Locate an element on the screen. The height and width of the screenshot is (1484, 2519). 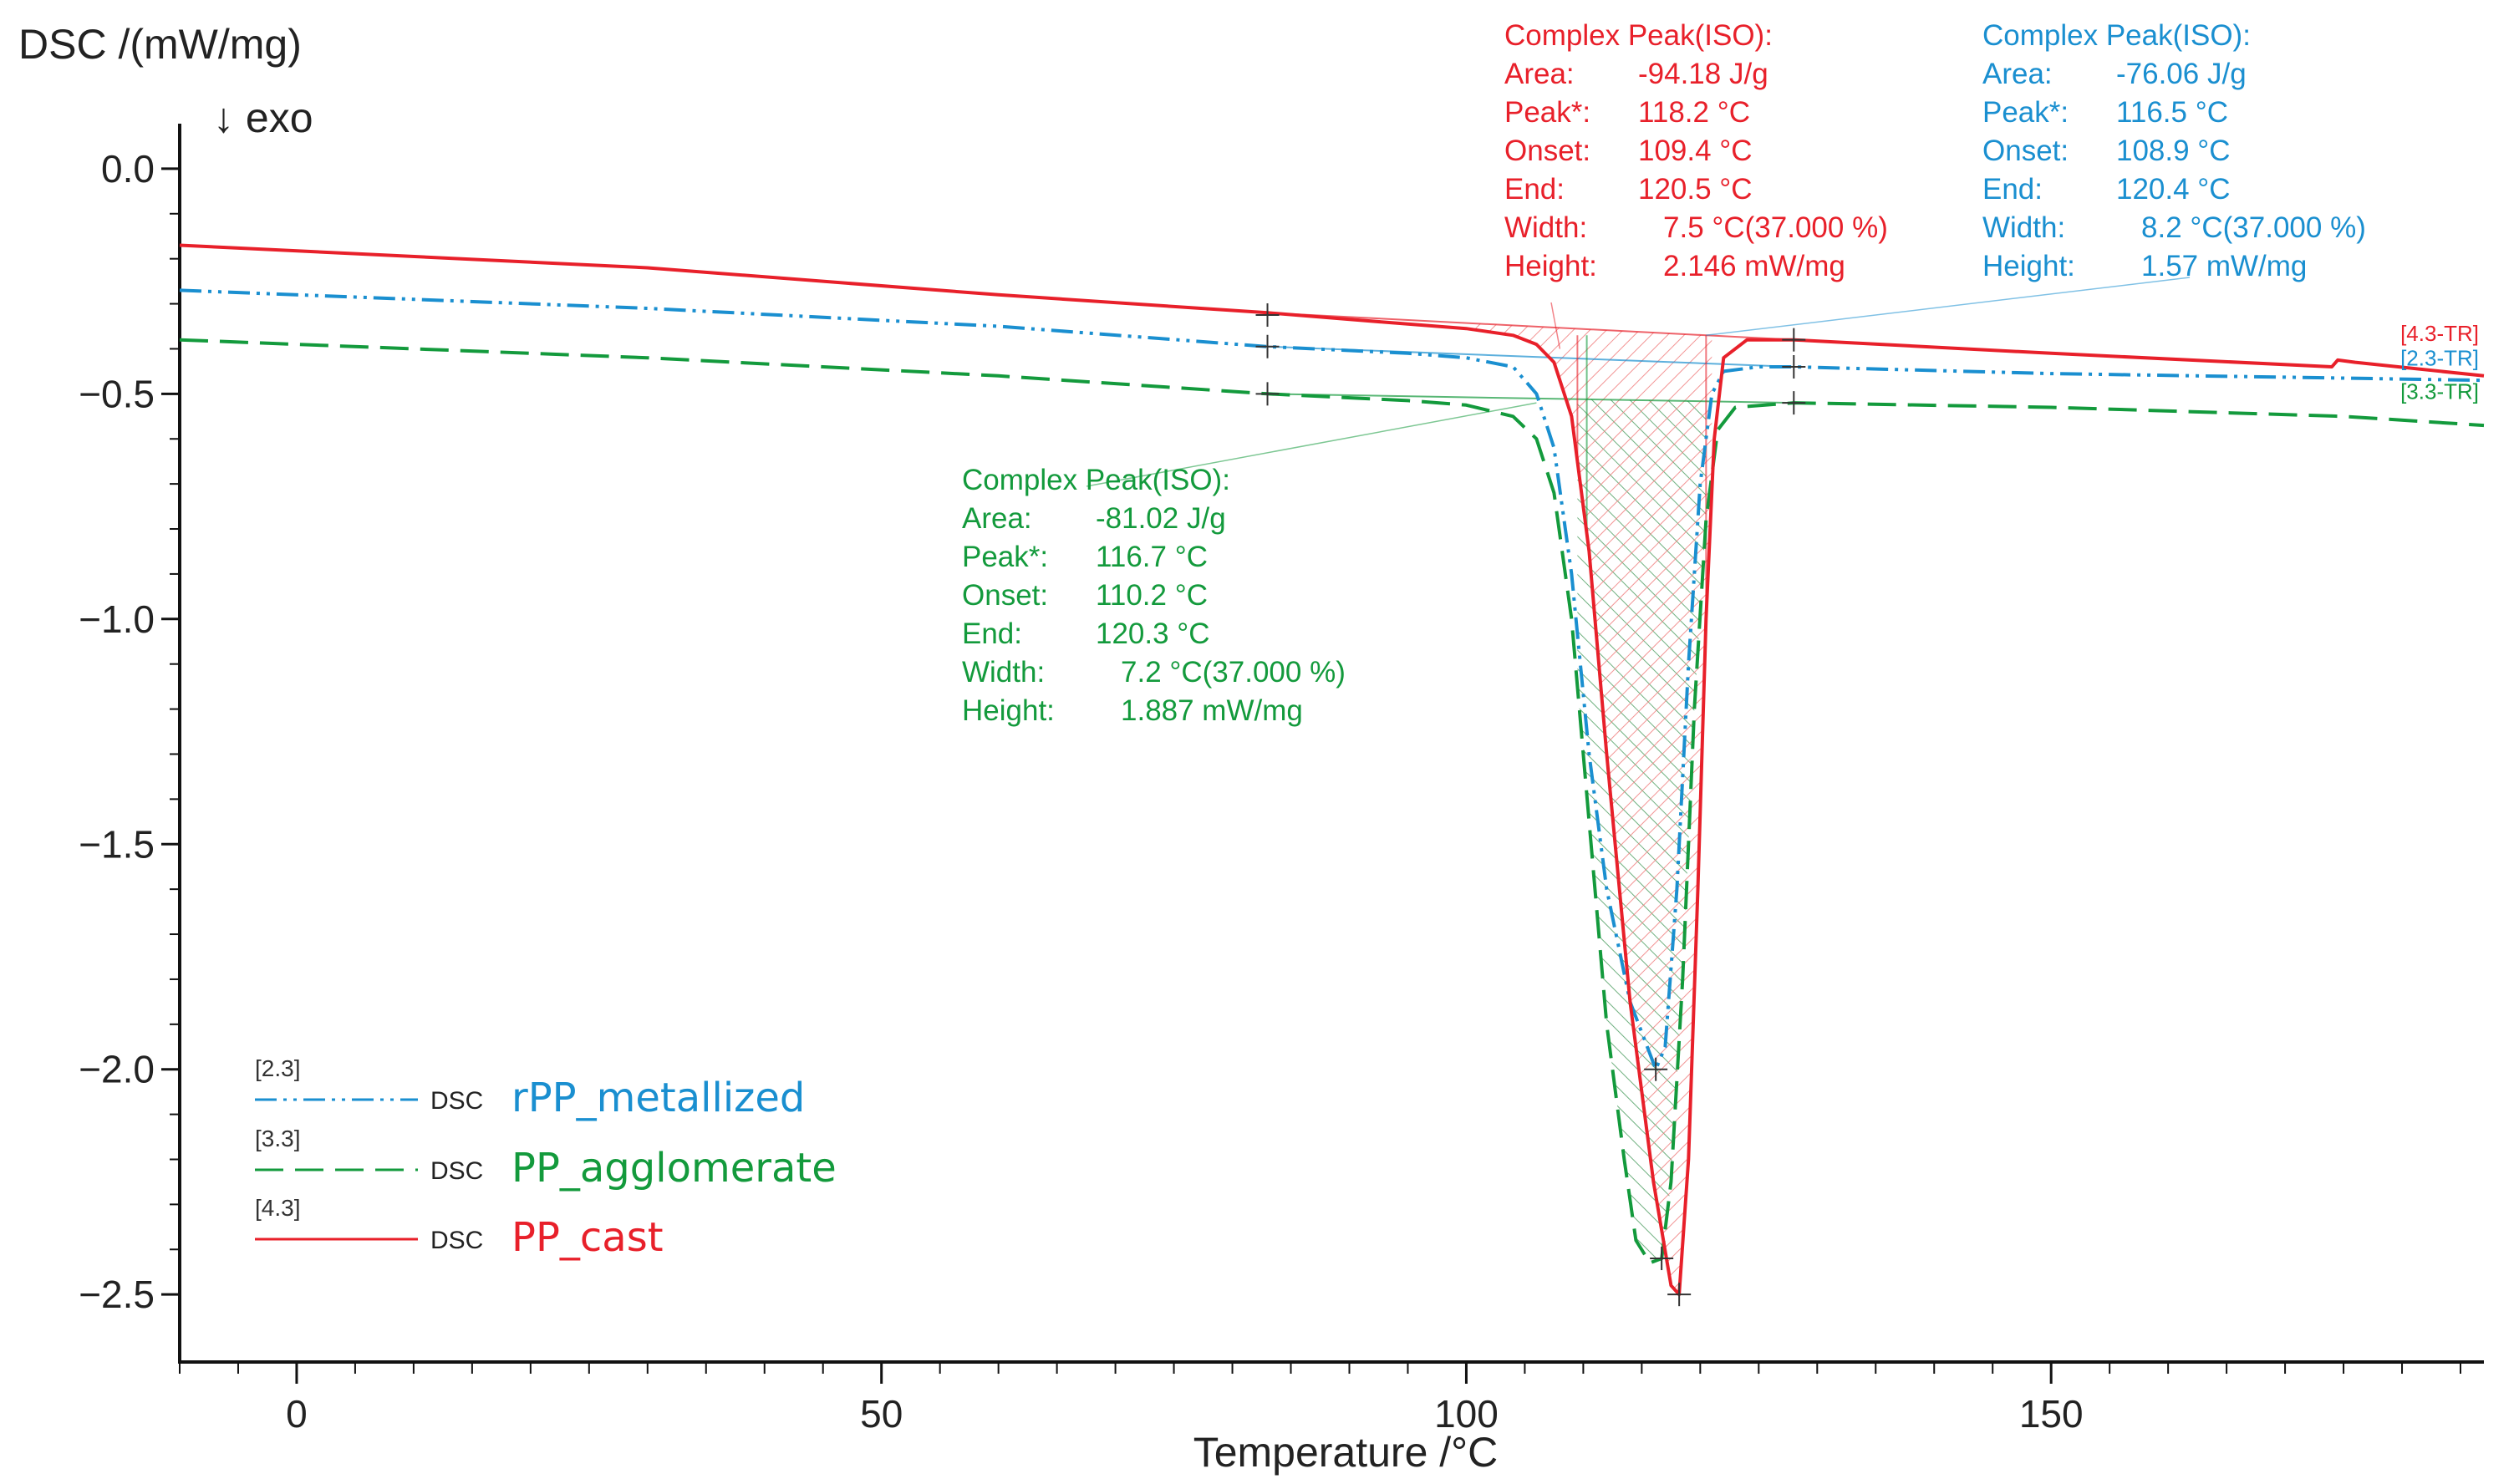
integration-baselines is located at coordinates (1530, 466).